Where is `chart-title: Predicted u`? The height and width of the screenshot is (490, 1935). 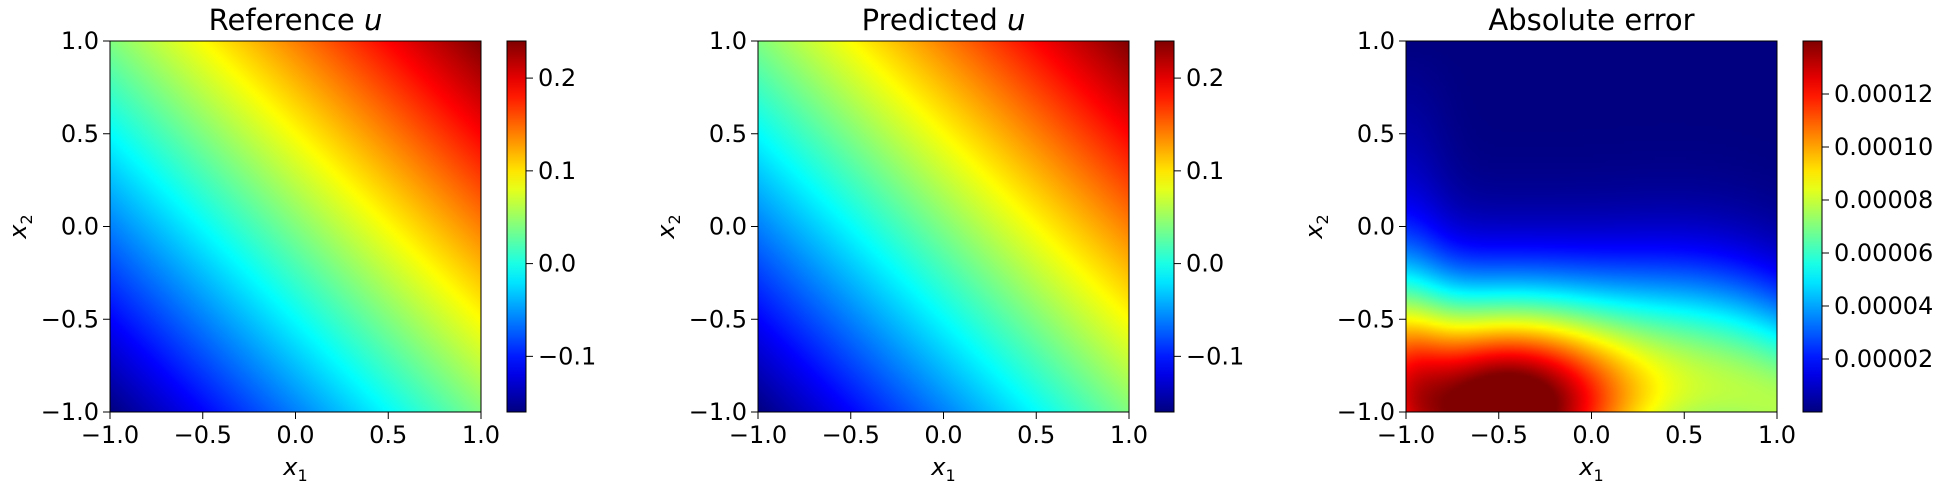 chart-title: Predicted u is located at coordinates (944, 20).